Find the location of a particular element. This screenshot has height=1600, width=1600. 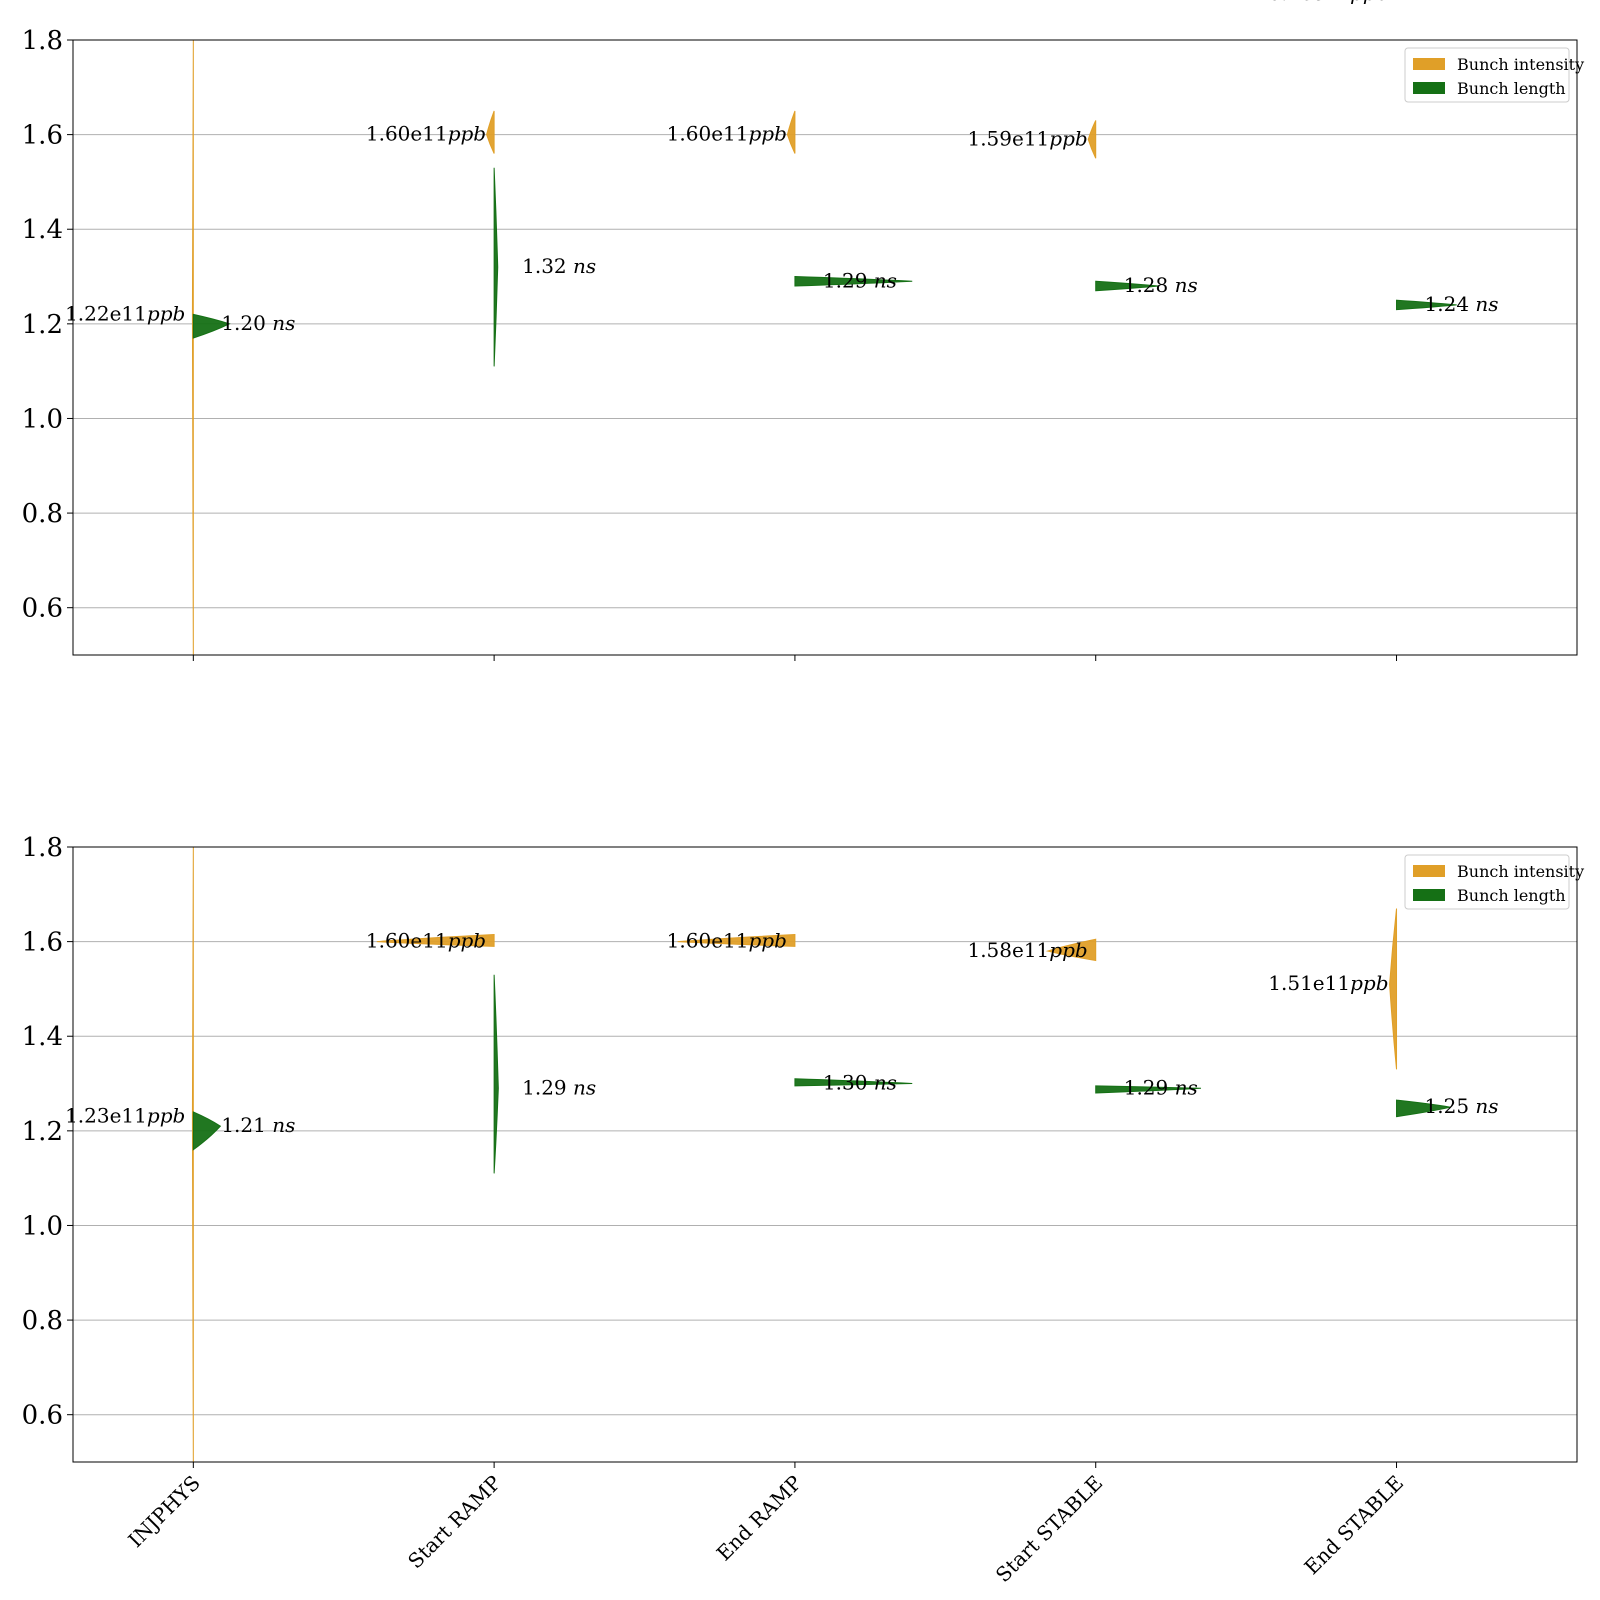

data-label-intensity: 1.23e11ppb is located at coordinates (125, 1116).